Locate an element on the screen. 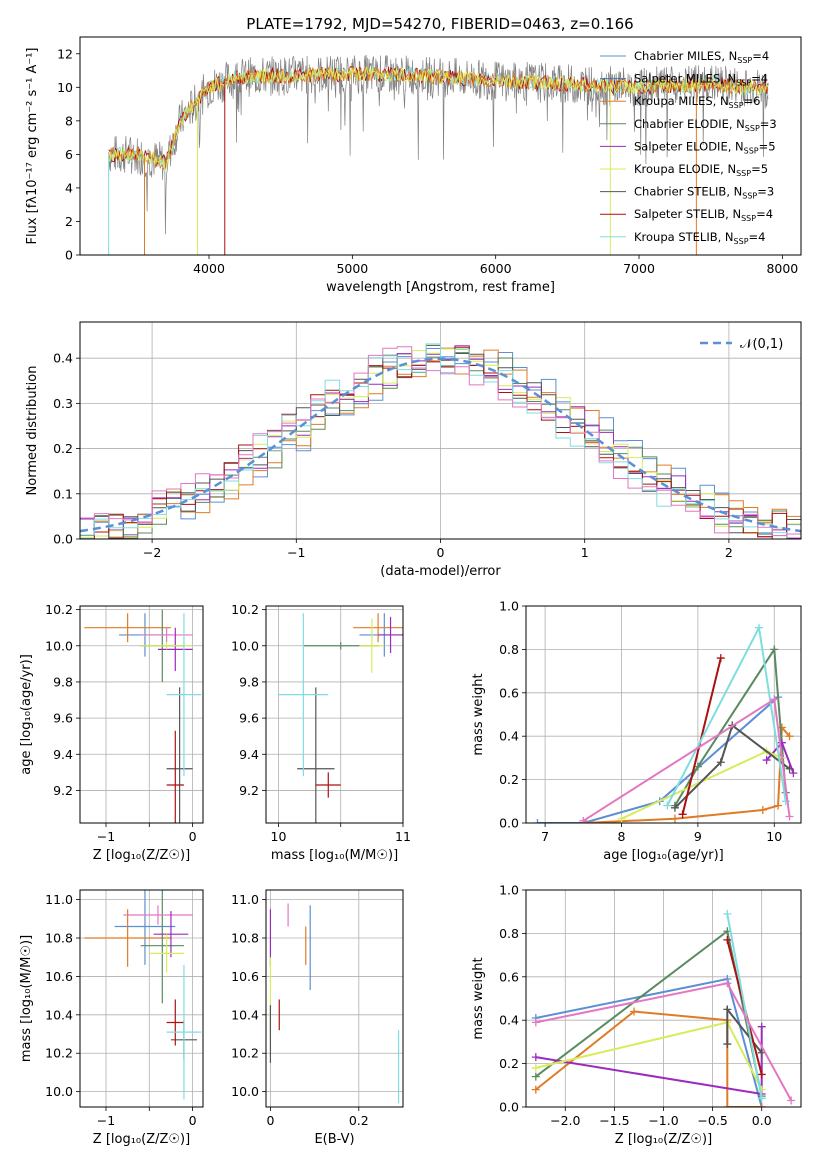  legend-entry: Chabrier MILES, NSSP=4 is located at coordinates (701, 57).